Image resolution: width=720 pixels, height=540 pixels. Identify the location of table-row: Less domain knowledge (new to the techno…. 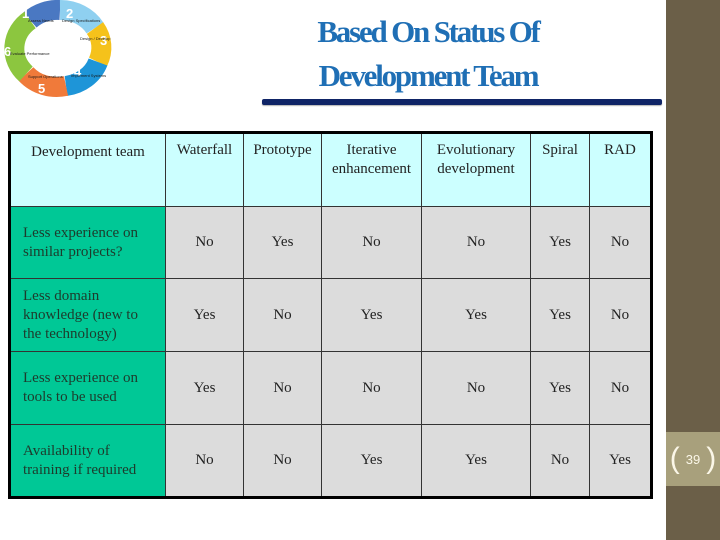
(330, 315).